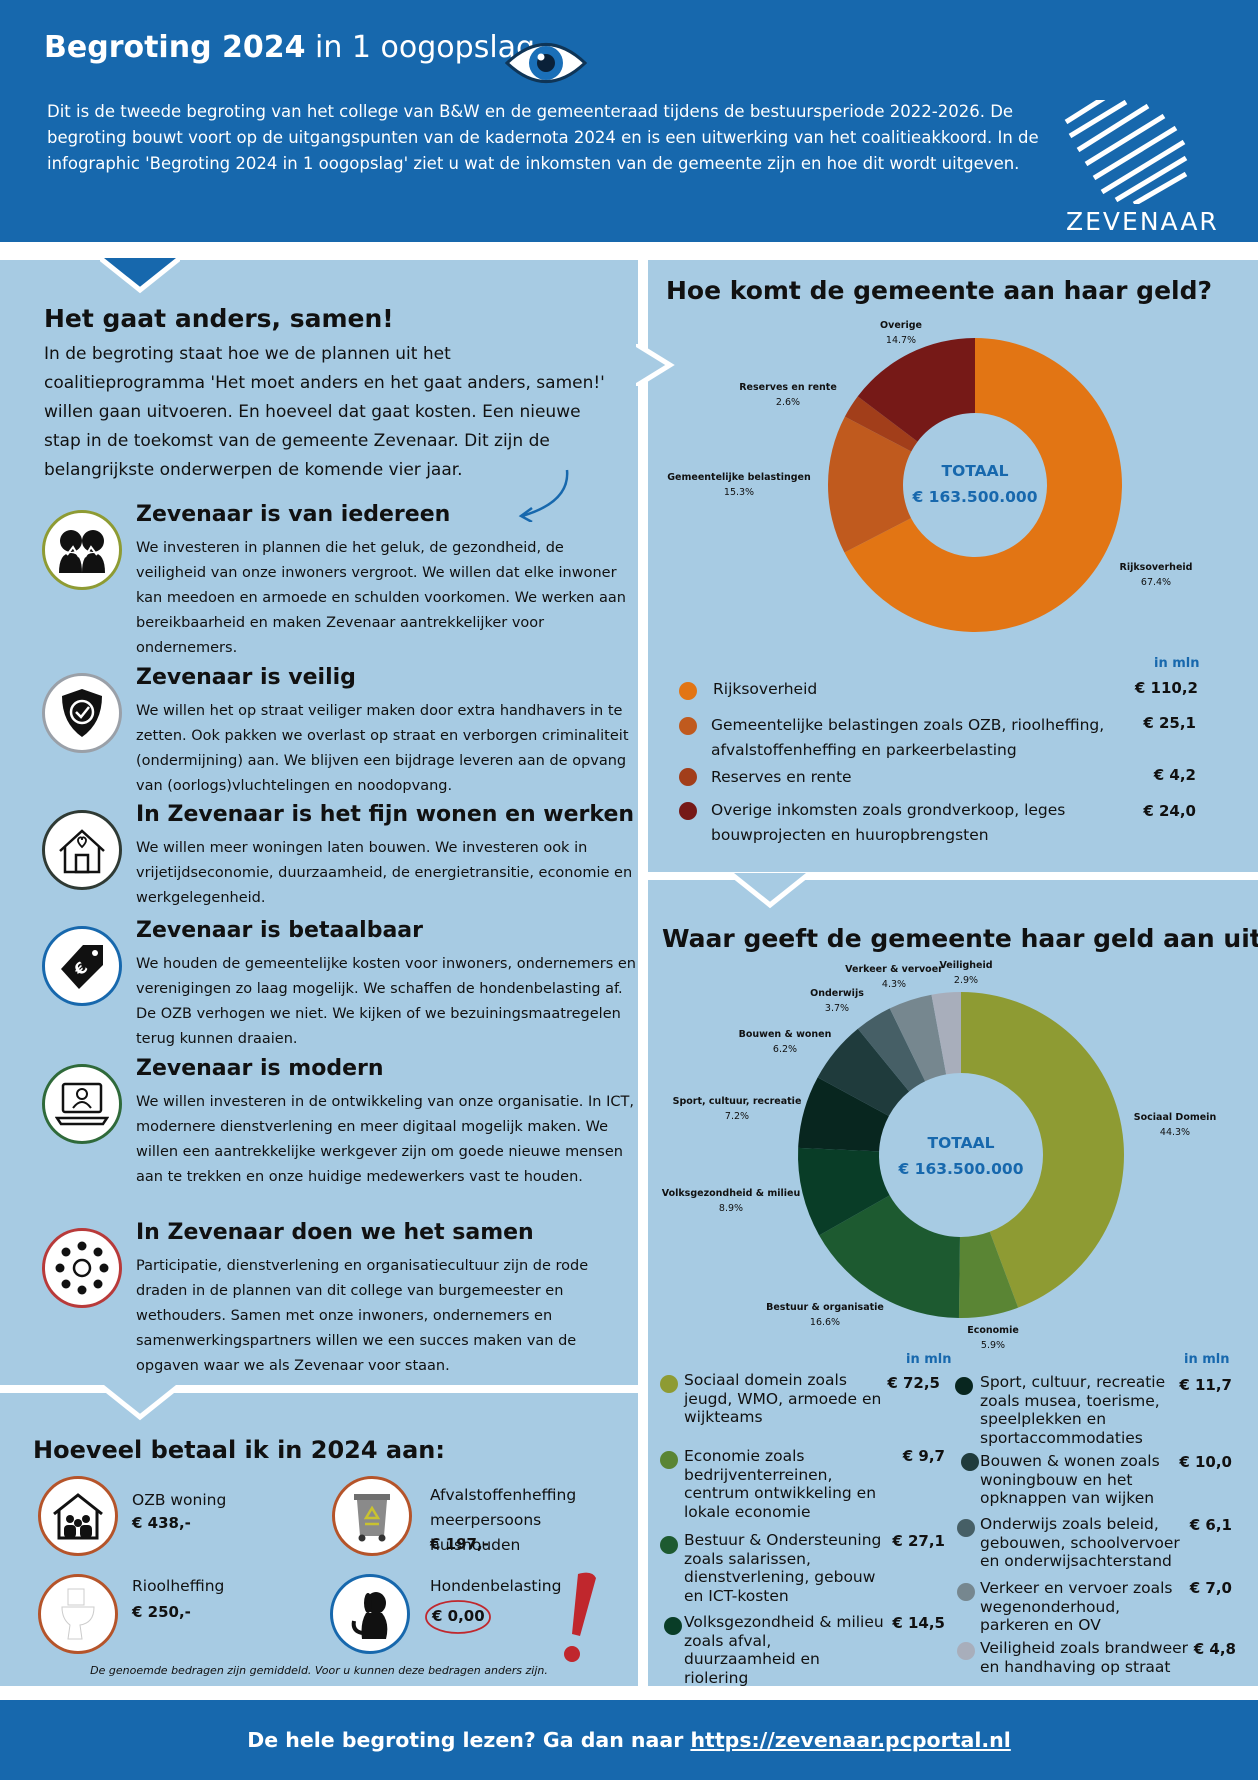  I want to click on slice-label: Economie 5.9%, so click(993, 1338).